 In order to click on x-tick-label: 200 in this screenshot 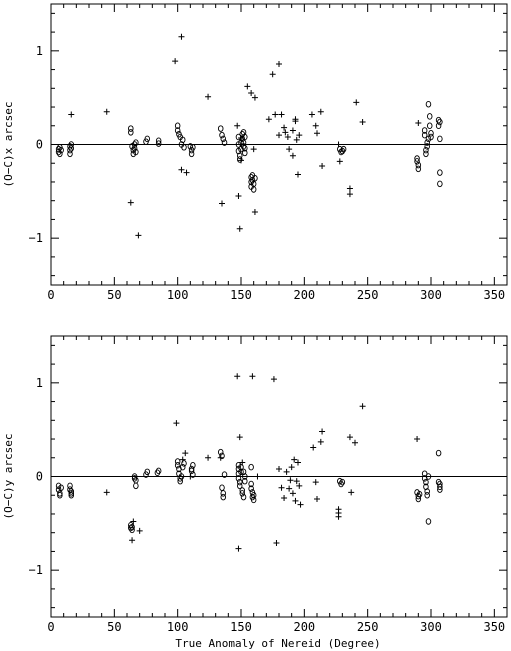, I will do `click(304, 295)`.